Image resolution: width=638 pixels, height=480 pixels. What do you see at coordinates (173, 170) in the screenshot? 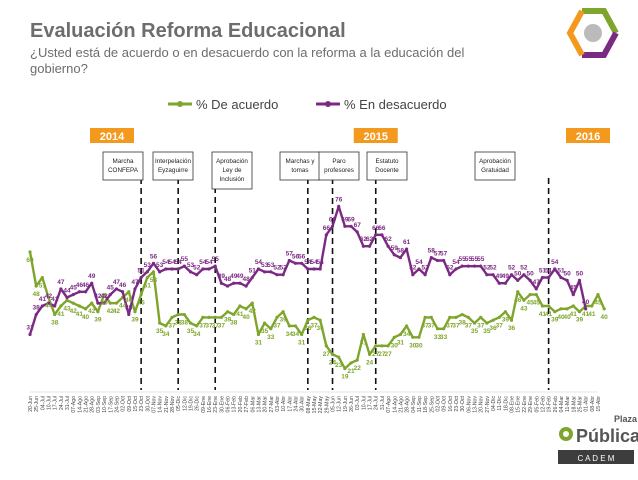
I see `event-label: Eyzaguirre` at bounding box center [173, 170].